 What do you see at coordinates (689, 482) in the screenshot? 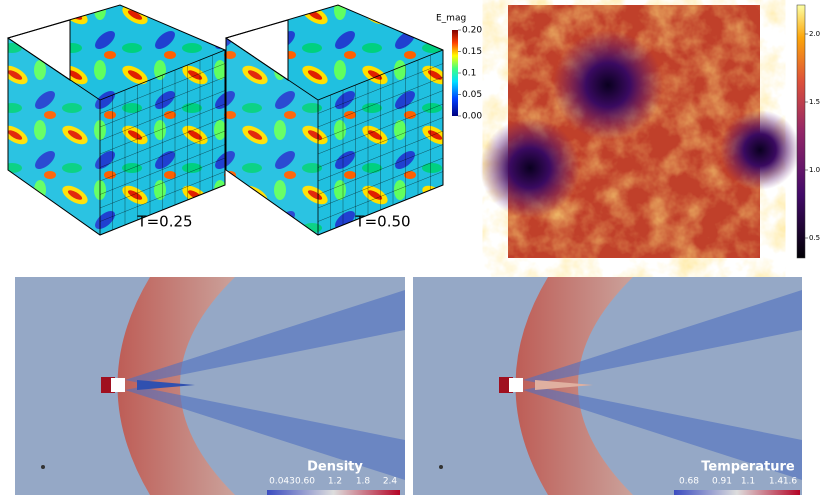
I see `tick-label: 0.68` at bounding box center [689, 482].